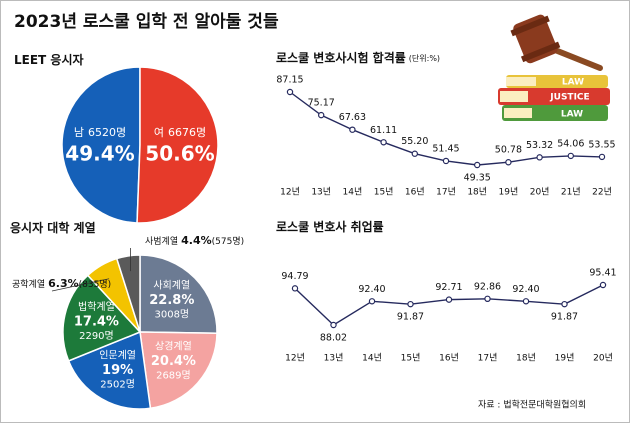 Image resolution: width=630 pixels, height=427 pixels. Describe the element at coordinates (289, 80) in the screenshot. I see `value-label: 87.15` at that location.